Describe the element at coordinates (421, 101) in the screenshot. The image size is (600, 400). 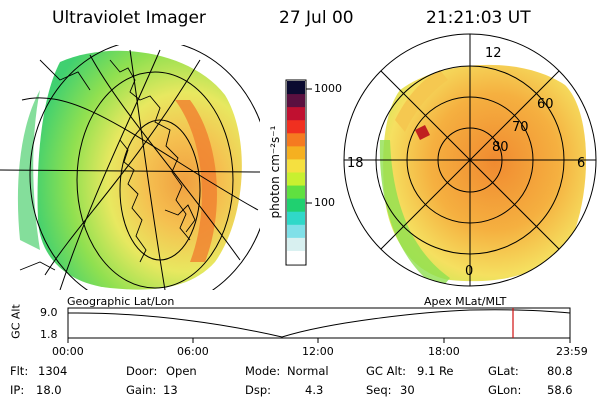
I see `right-aurora-edge` at that location.